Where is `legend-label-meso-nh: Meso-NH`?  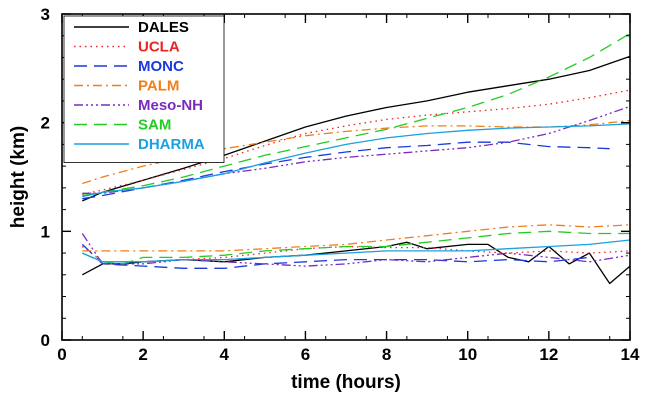 legend-label-meso-nh: Meso-NH is located at coordinates (170, 105).